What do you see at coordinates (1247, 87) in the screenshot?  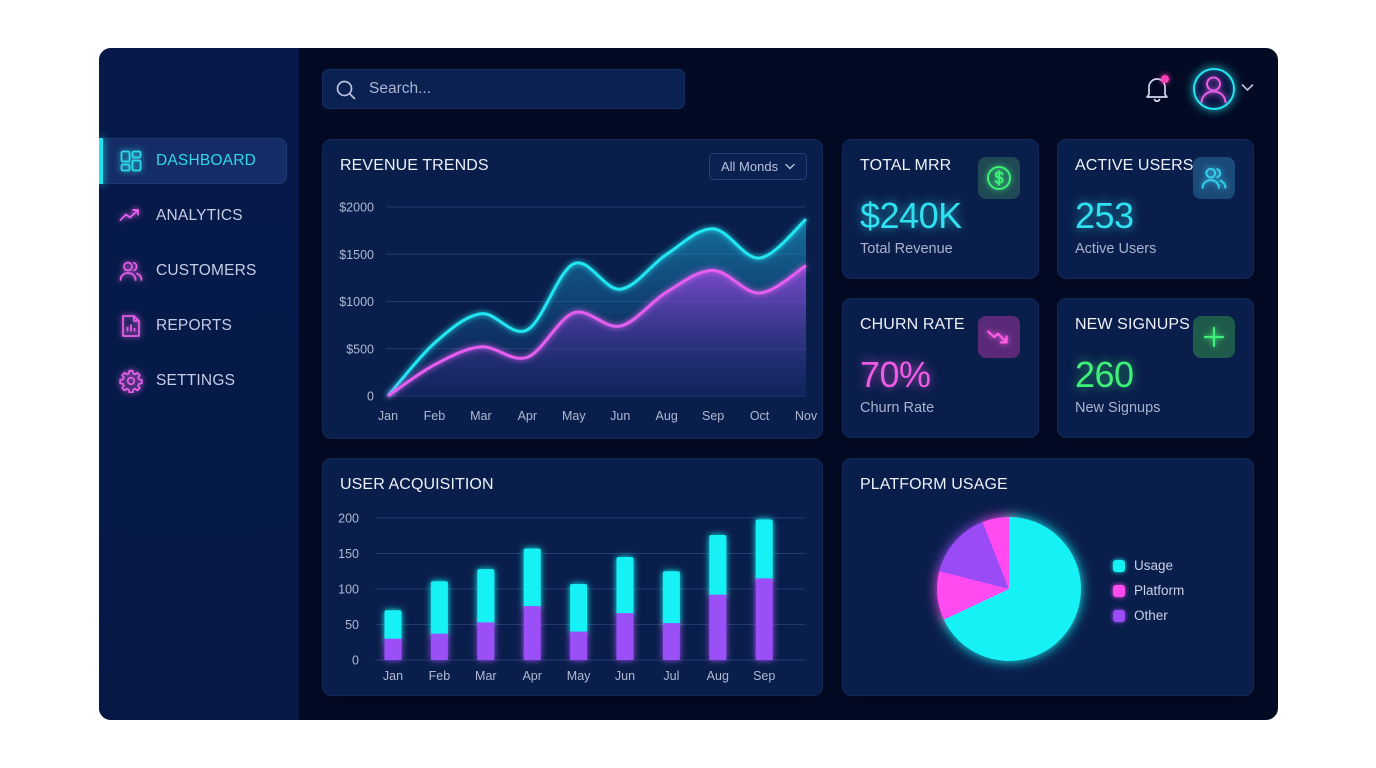 I see `chevron-down-icon` at bounding box center [1247, 87].